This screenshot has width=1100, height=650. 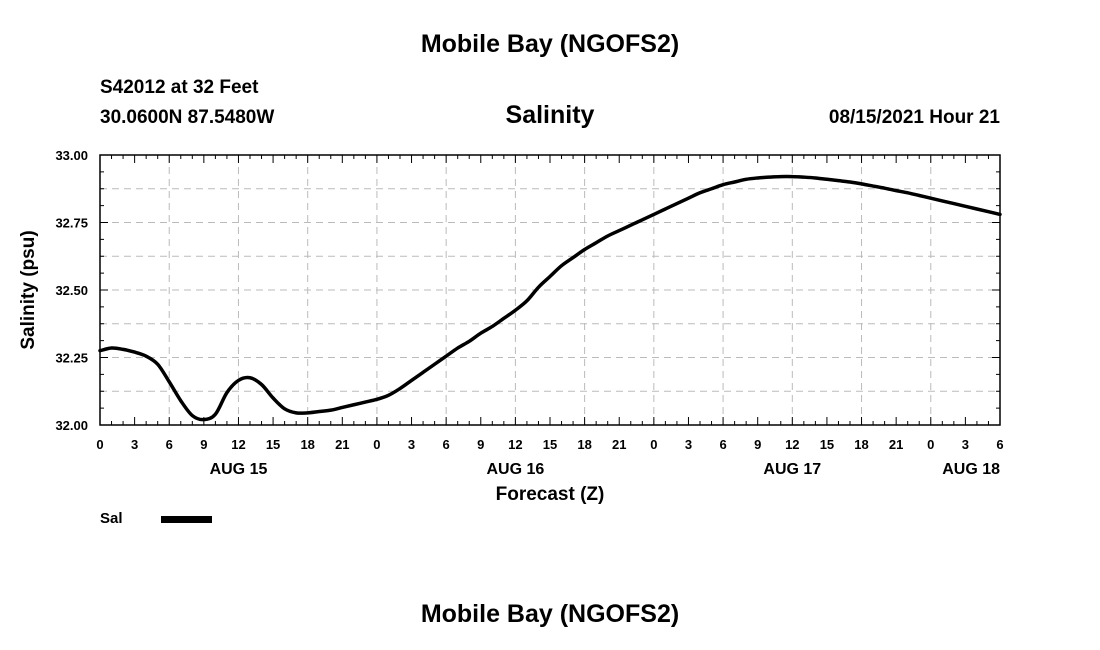 What do you see at coordinates (186, 519) in the screenshot?
I see `legend-swatch` at bounding box center [186, 519].